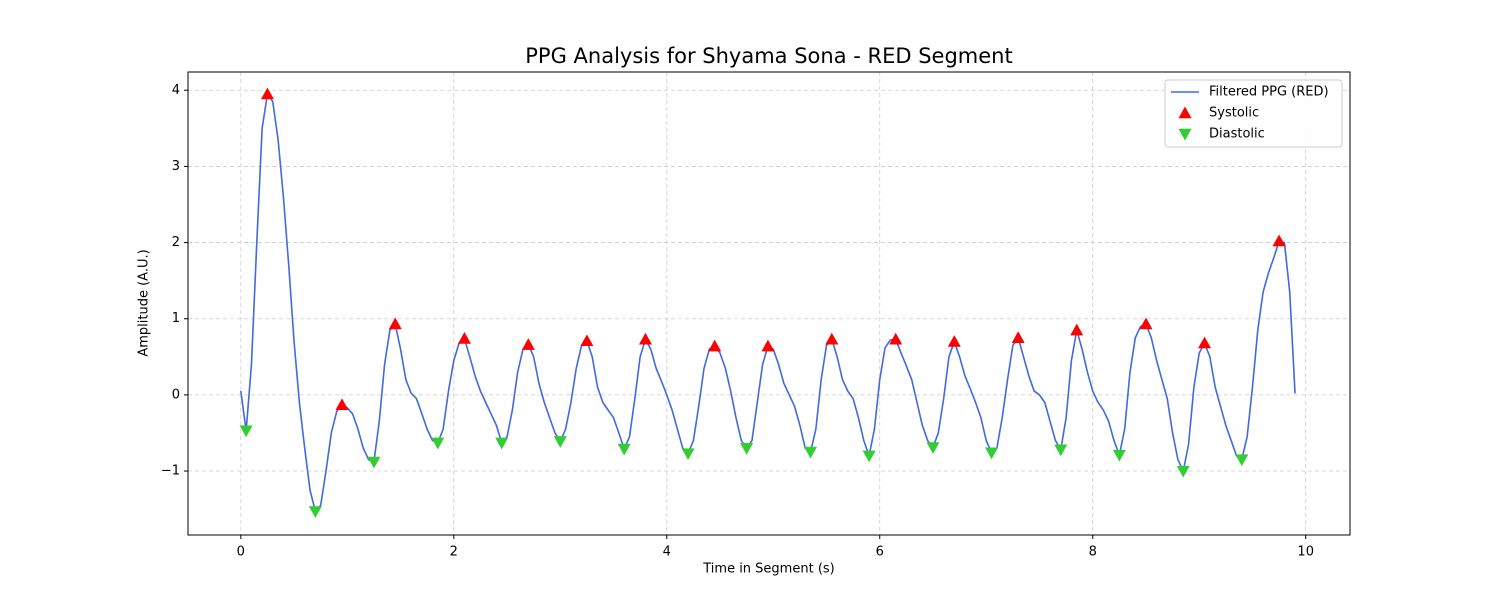  What do you see at coordinates (768, 569) in the screenshot?
I see `x-axis-label: Time in Segment (s)` at bounding box center [768, 569].